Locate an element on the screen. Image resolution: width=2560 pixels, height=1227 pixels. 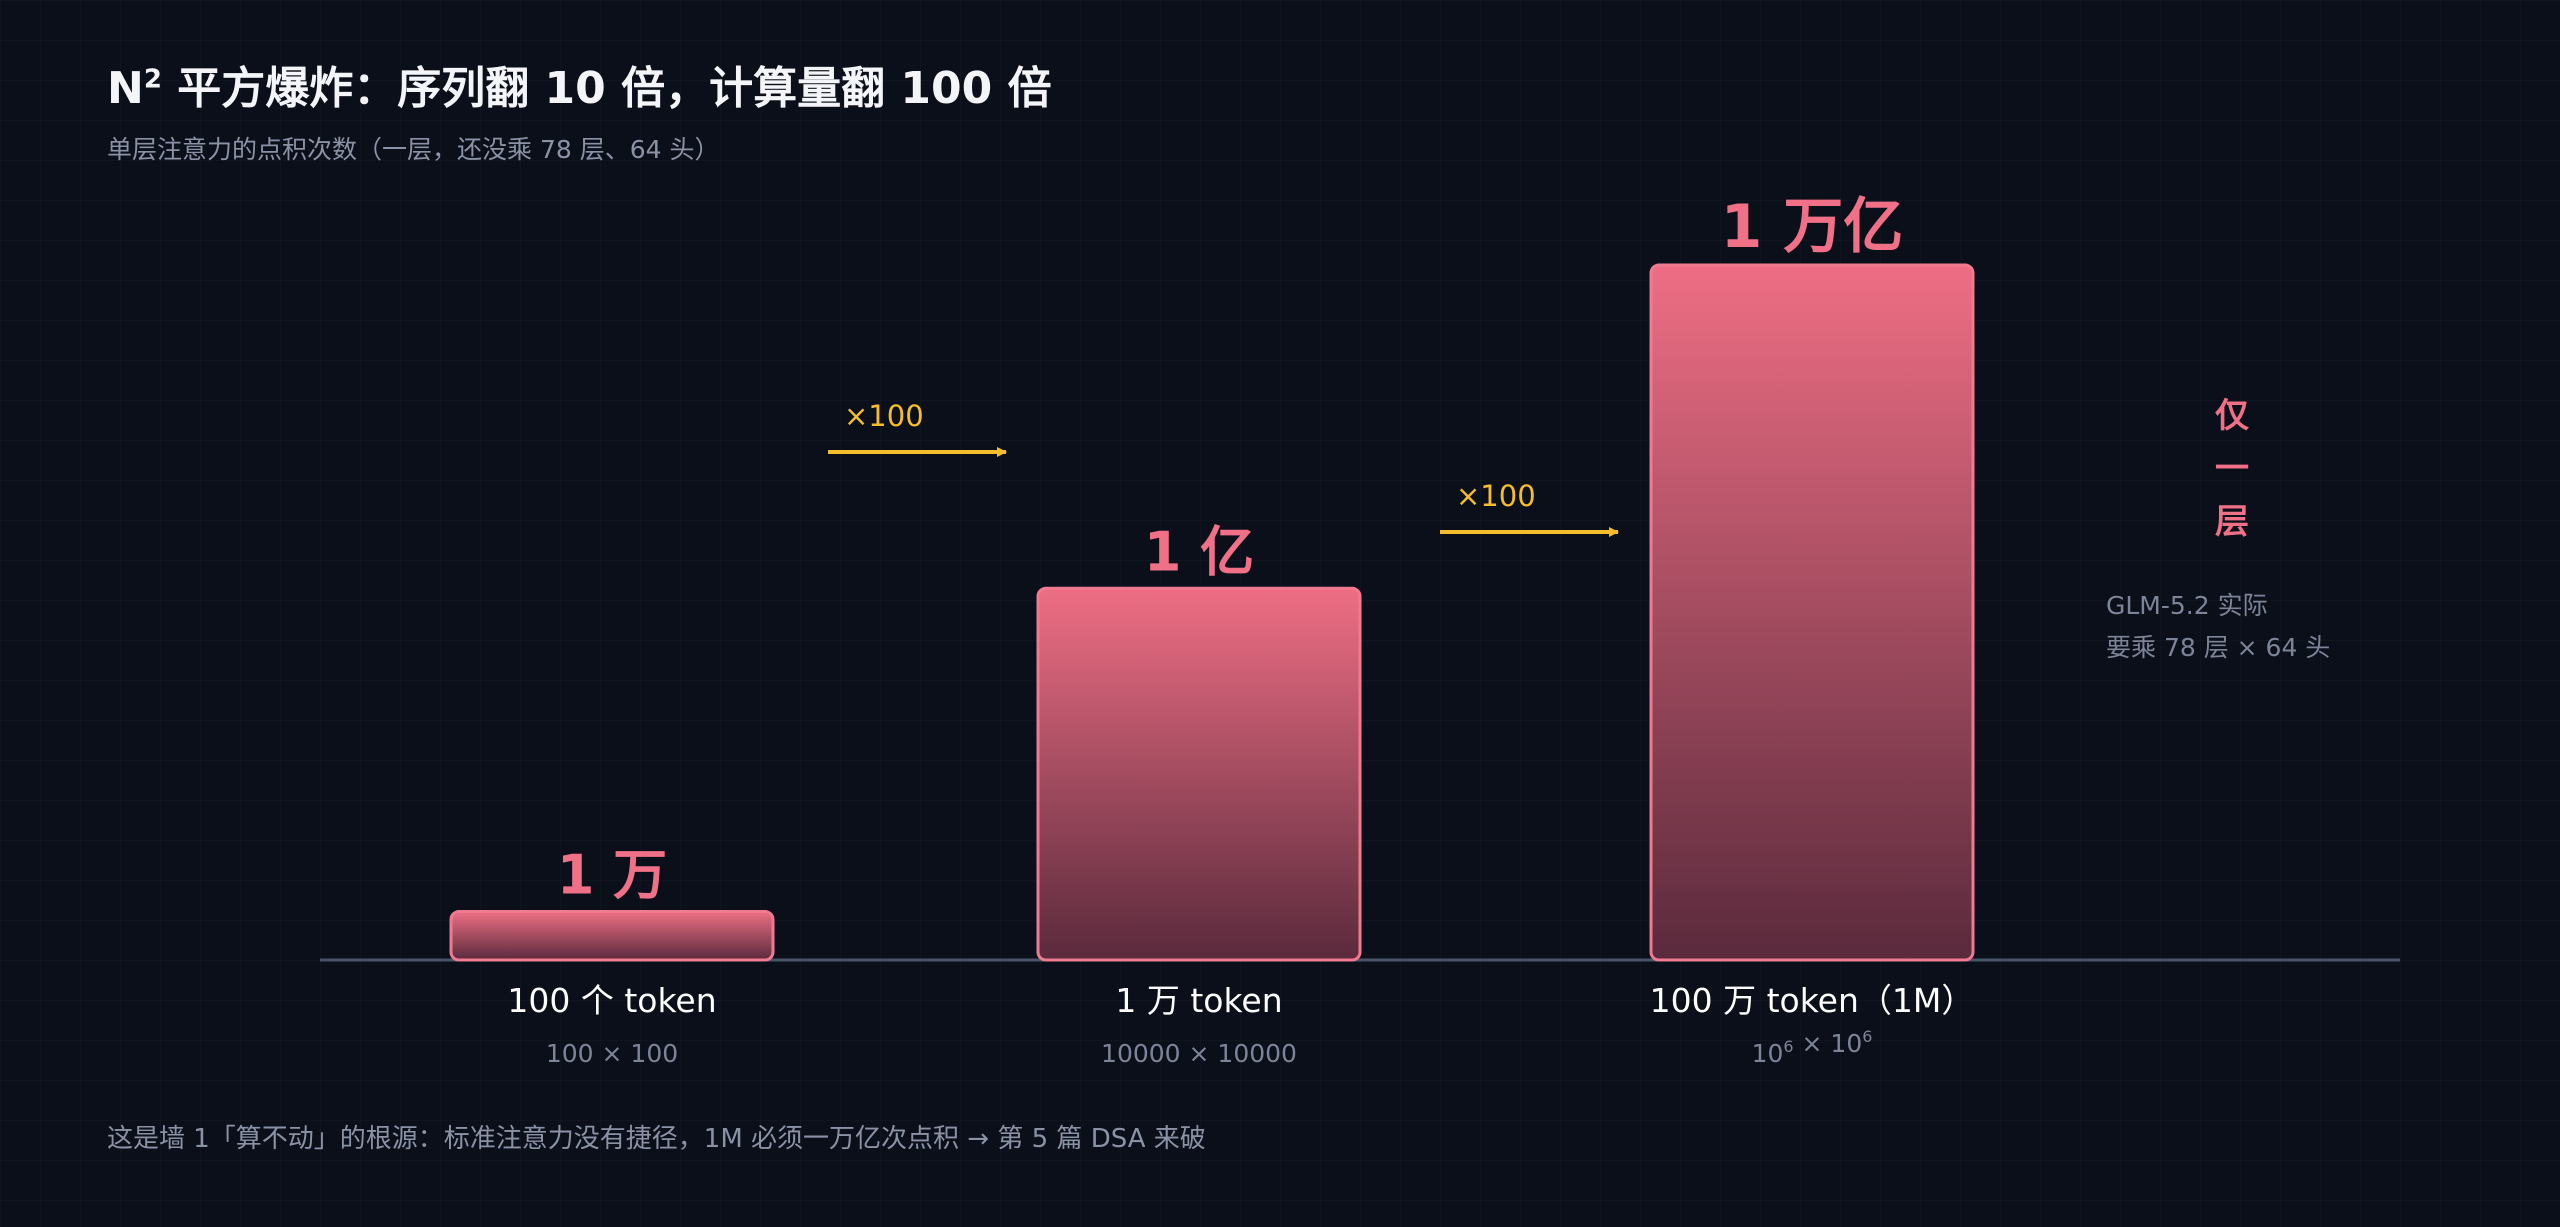
bar-value-label: 1 万 is located at coordinates (612, 875).